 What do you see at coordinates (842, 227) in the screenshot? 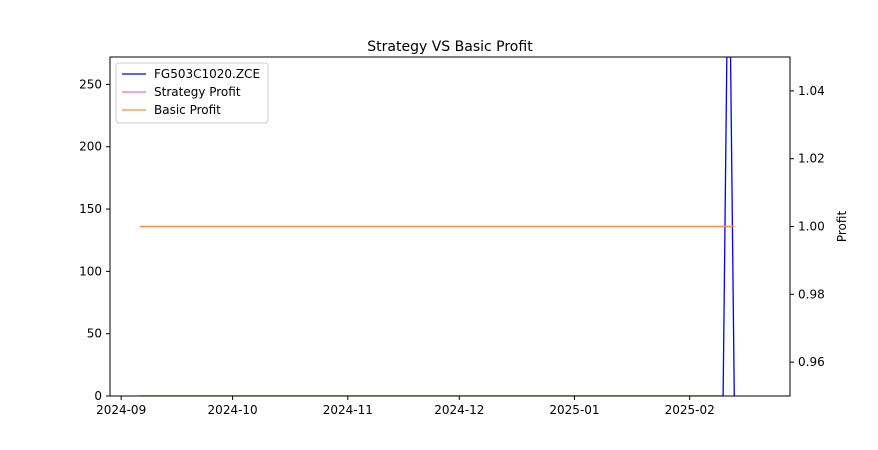
I see `y-axis-right-label: Profit` at bounding box center [842, 227].